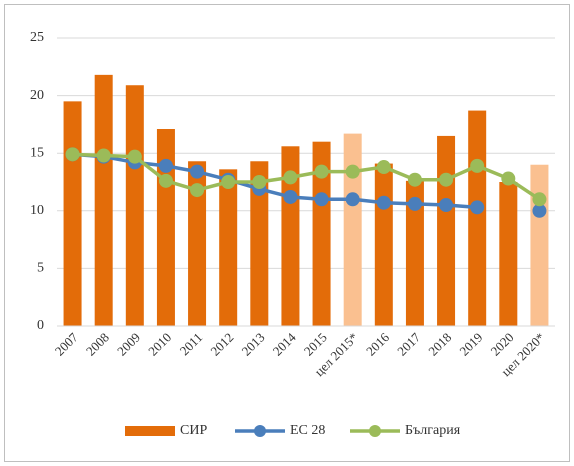 This screenshot has width=574, height=466. I want to click on y-tick-label: 5, so click(40, 268).